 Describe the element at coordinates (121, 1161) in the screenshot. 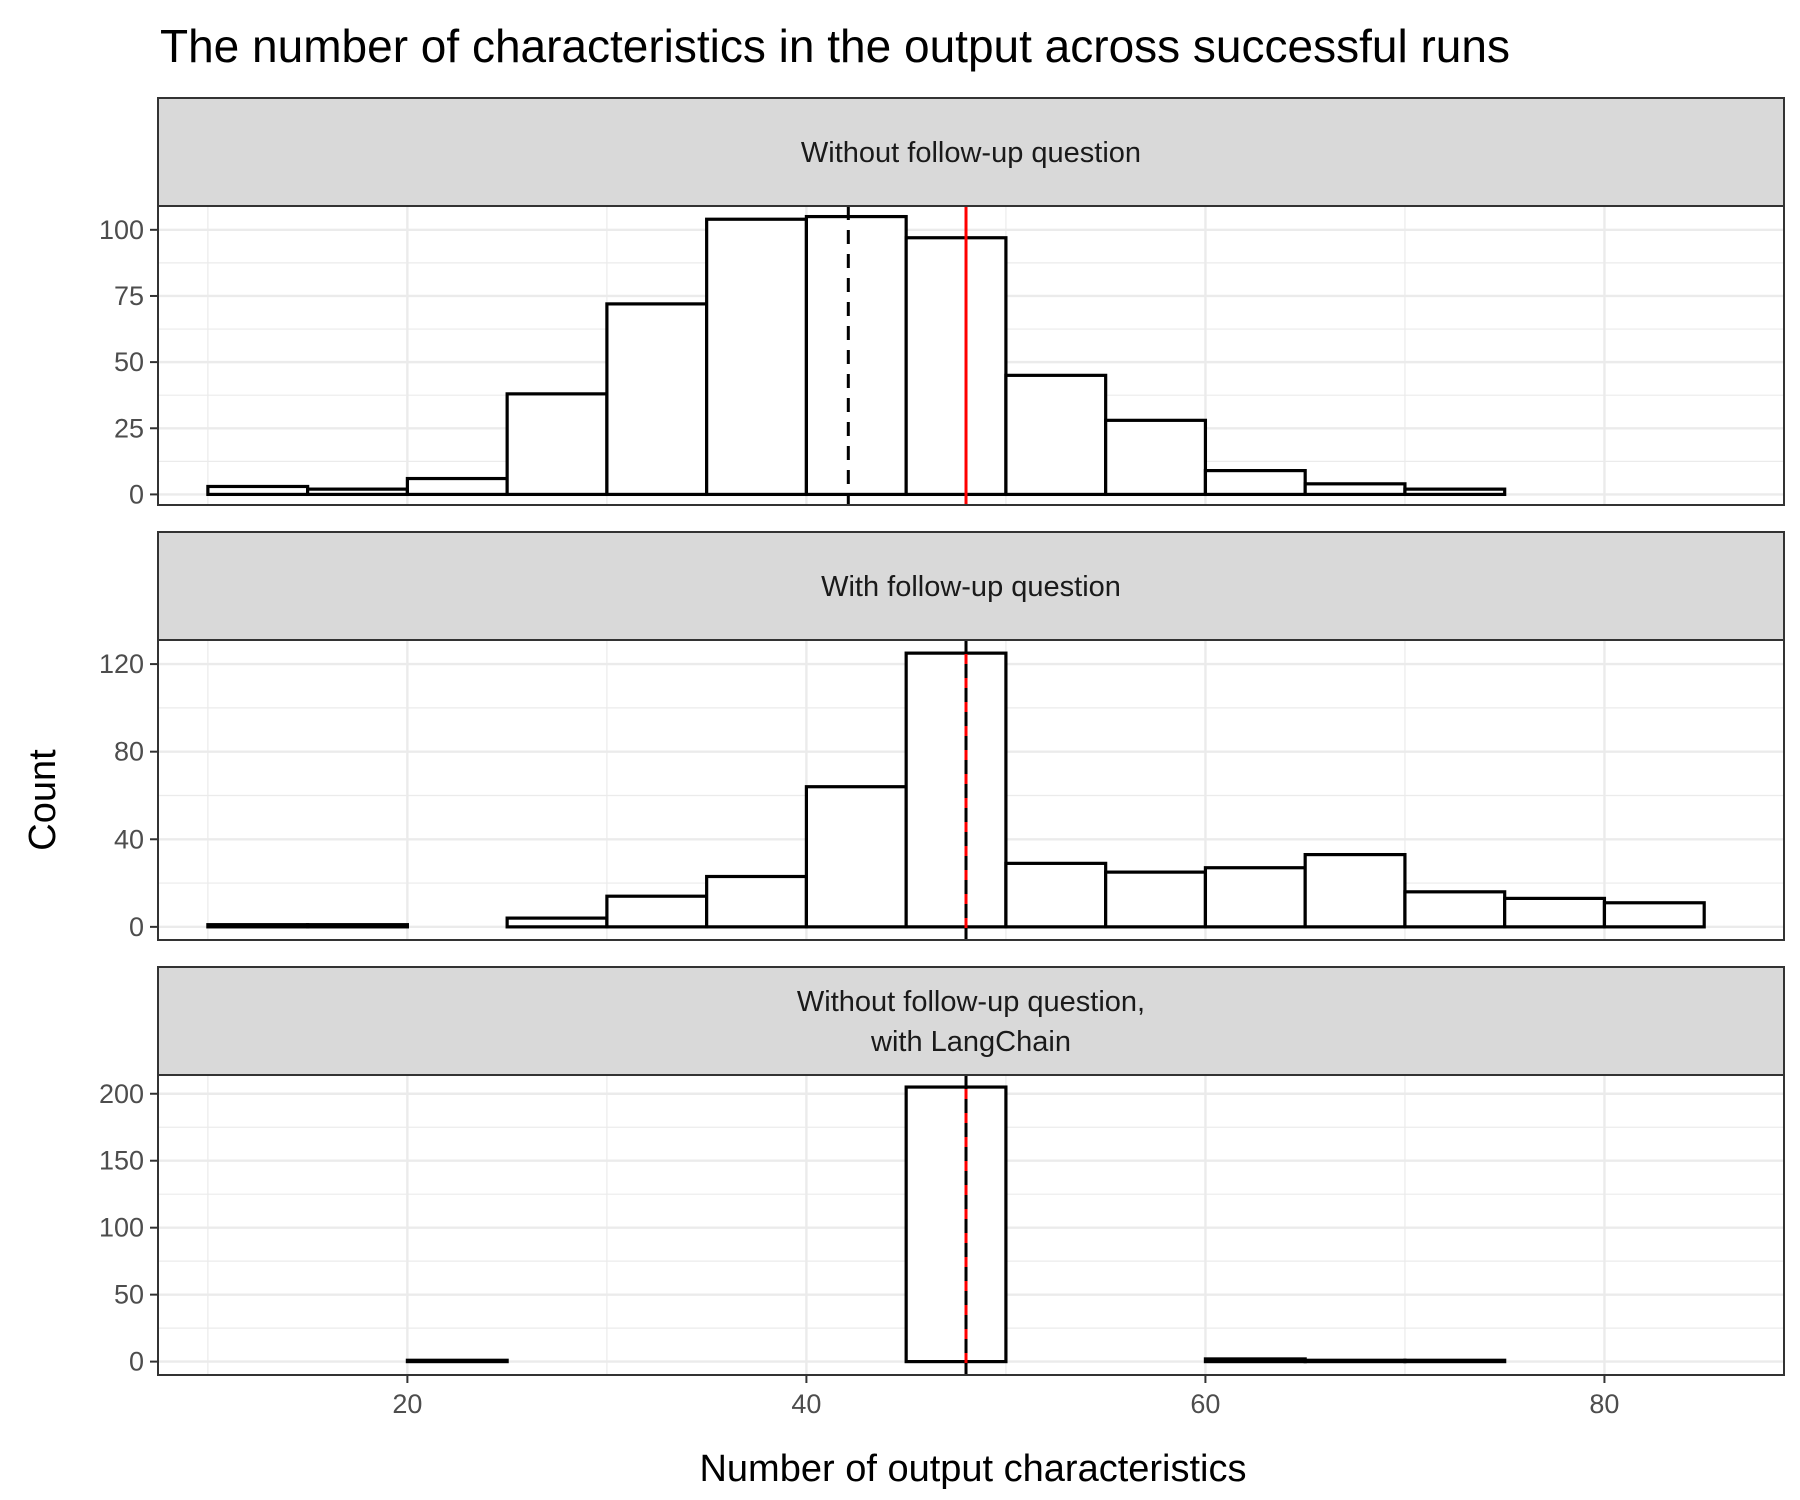

I see `y-tick-label: 150` at that location.